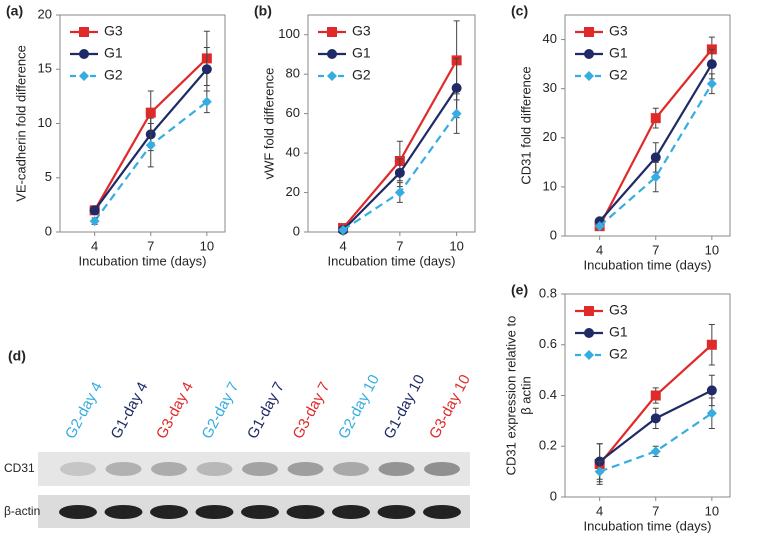  What do you see at coordinates (19, 468) in the screenshot?
I see `row-label: CD31` at bounding box center [19, 468].